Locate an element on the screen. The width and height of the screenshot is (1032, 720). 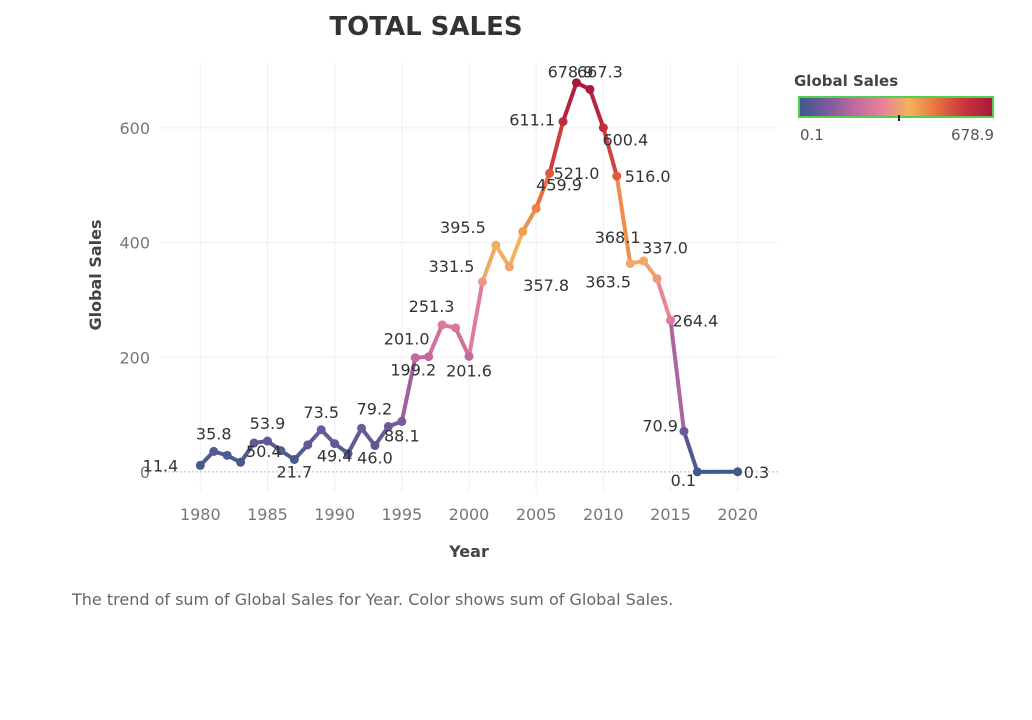
data-label: 70.9 is located at coordinates (660, 425).